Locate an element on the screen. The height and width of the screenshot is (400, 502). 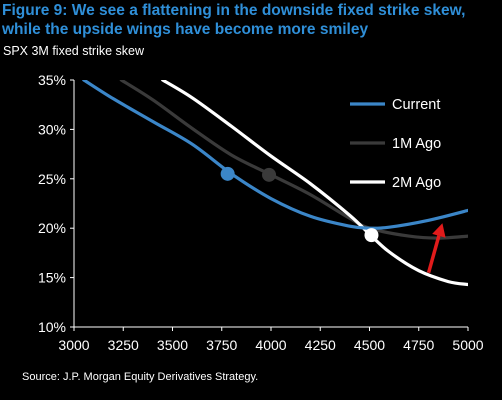
series-marker-1m-ago is located at coordinates (269, 174).